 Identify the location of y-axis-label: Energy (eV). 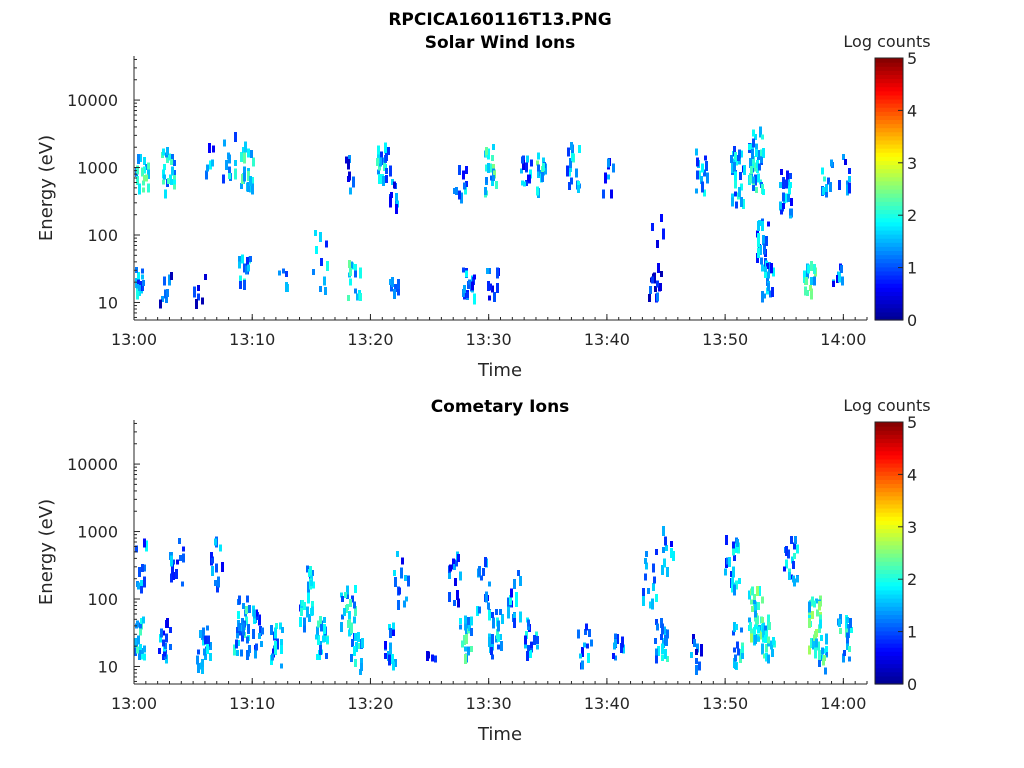
(46, 188).